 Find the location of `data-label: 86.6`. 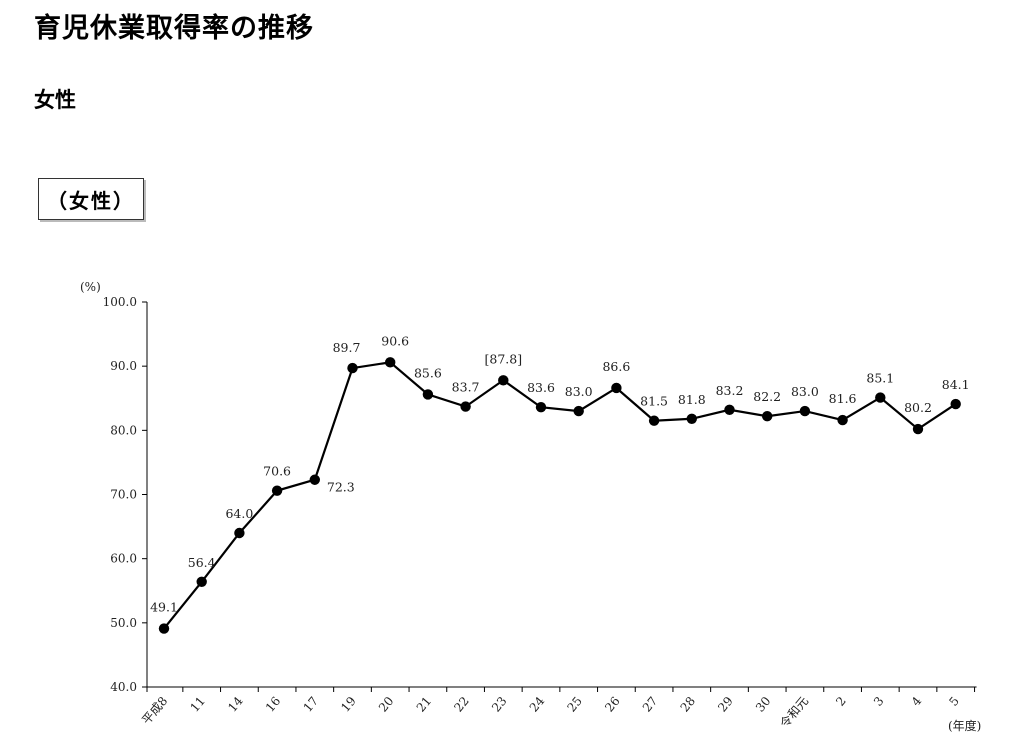

data-label: 86.6 is located at coordinates (616, 366).